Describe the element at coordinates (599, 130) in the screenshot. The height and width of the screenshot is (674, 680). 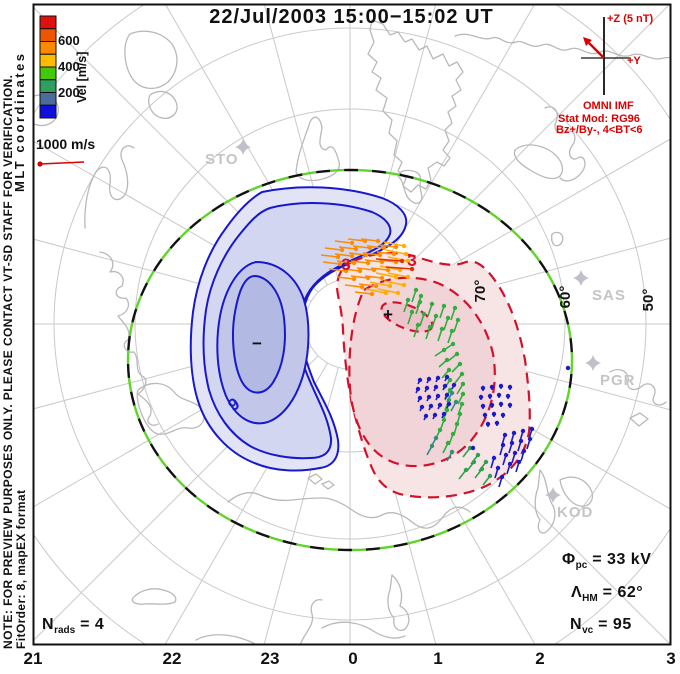
I see `imf-conditions-label: Bz+/By-, 4<BT<6` at that location.